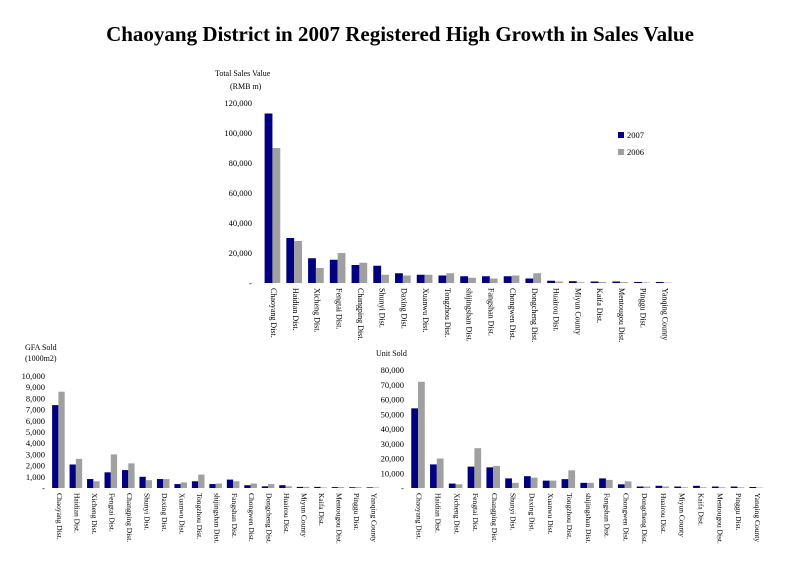 The height and width of the screenshot is (565, 800). I want to click on gfa-category-label: Fangshan Dist., so click(234, 515).